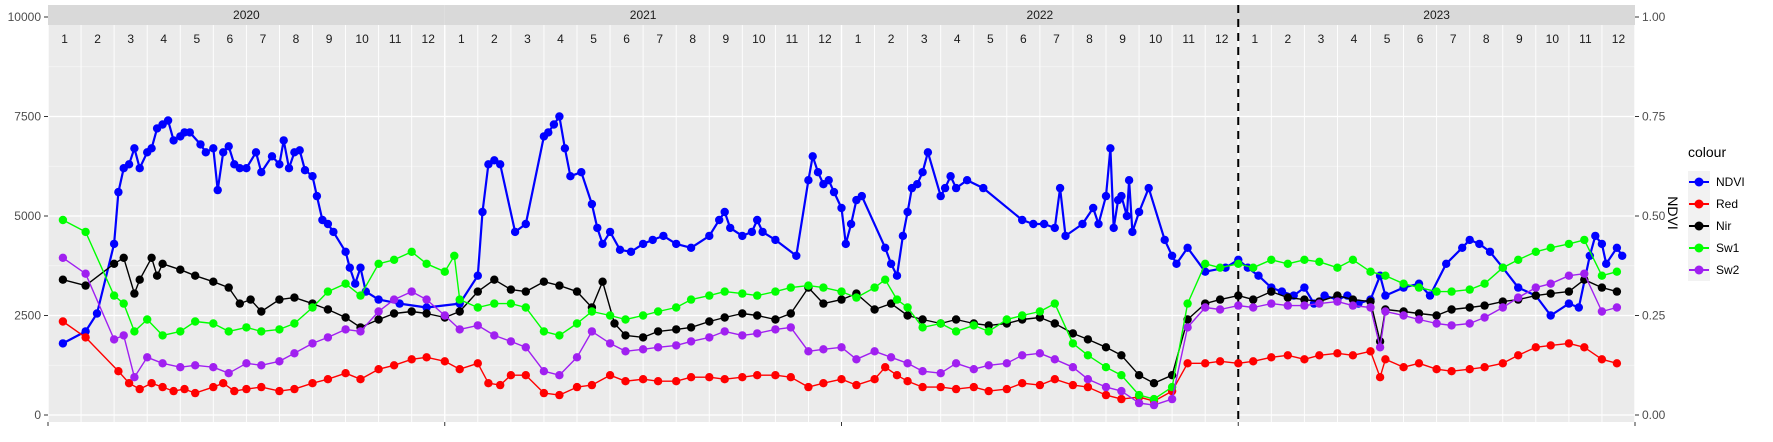 This screenshot has width=1773, height=442. Describe the element at coordinates (395, 39) in the screenshot. I see `month-label: 11` at that location.